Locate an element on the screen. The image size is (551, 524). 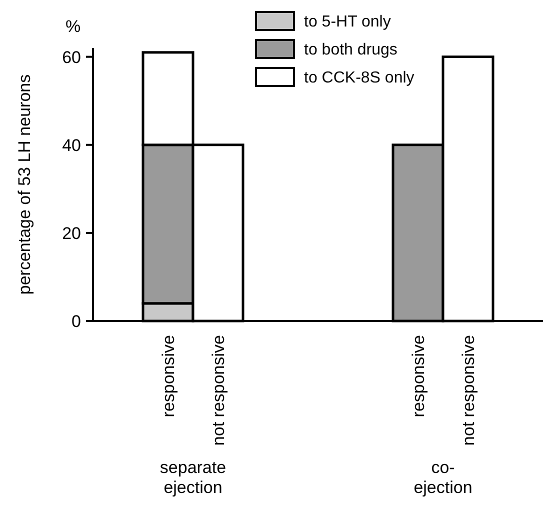
y-tick-label: 20 is located at coordinates (71, 233).